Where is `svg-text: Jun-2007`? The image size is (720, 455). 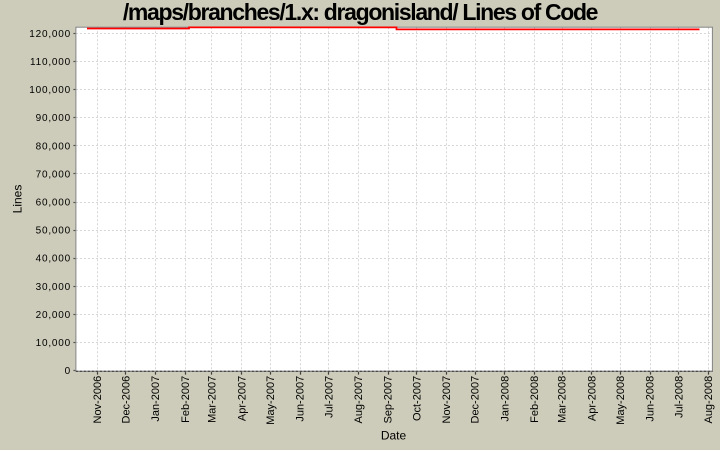 svg-text: Jun-2007 is located at coordinates (301, 399).